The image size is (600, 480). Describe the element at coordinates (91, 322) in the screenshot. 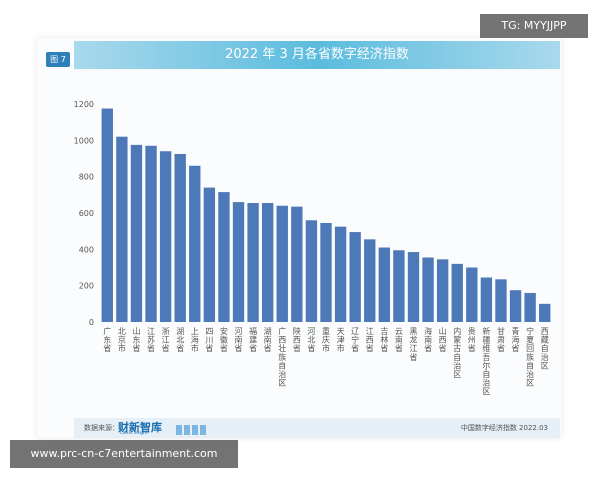

I see `y-tick-label: 0` at that location.